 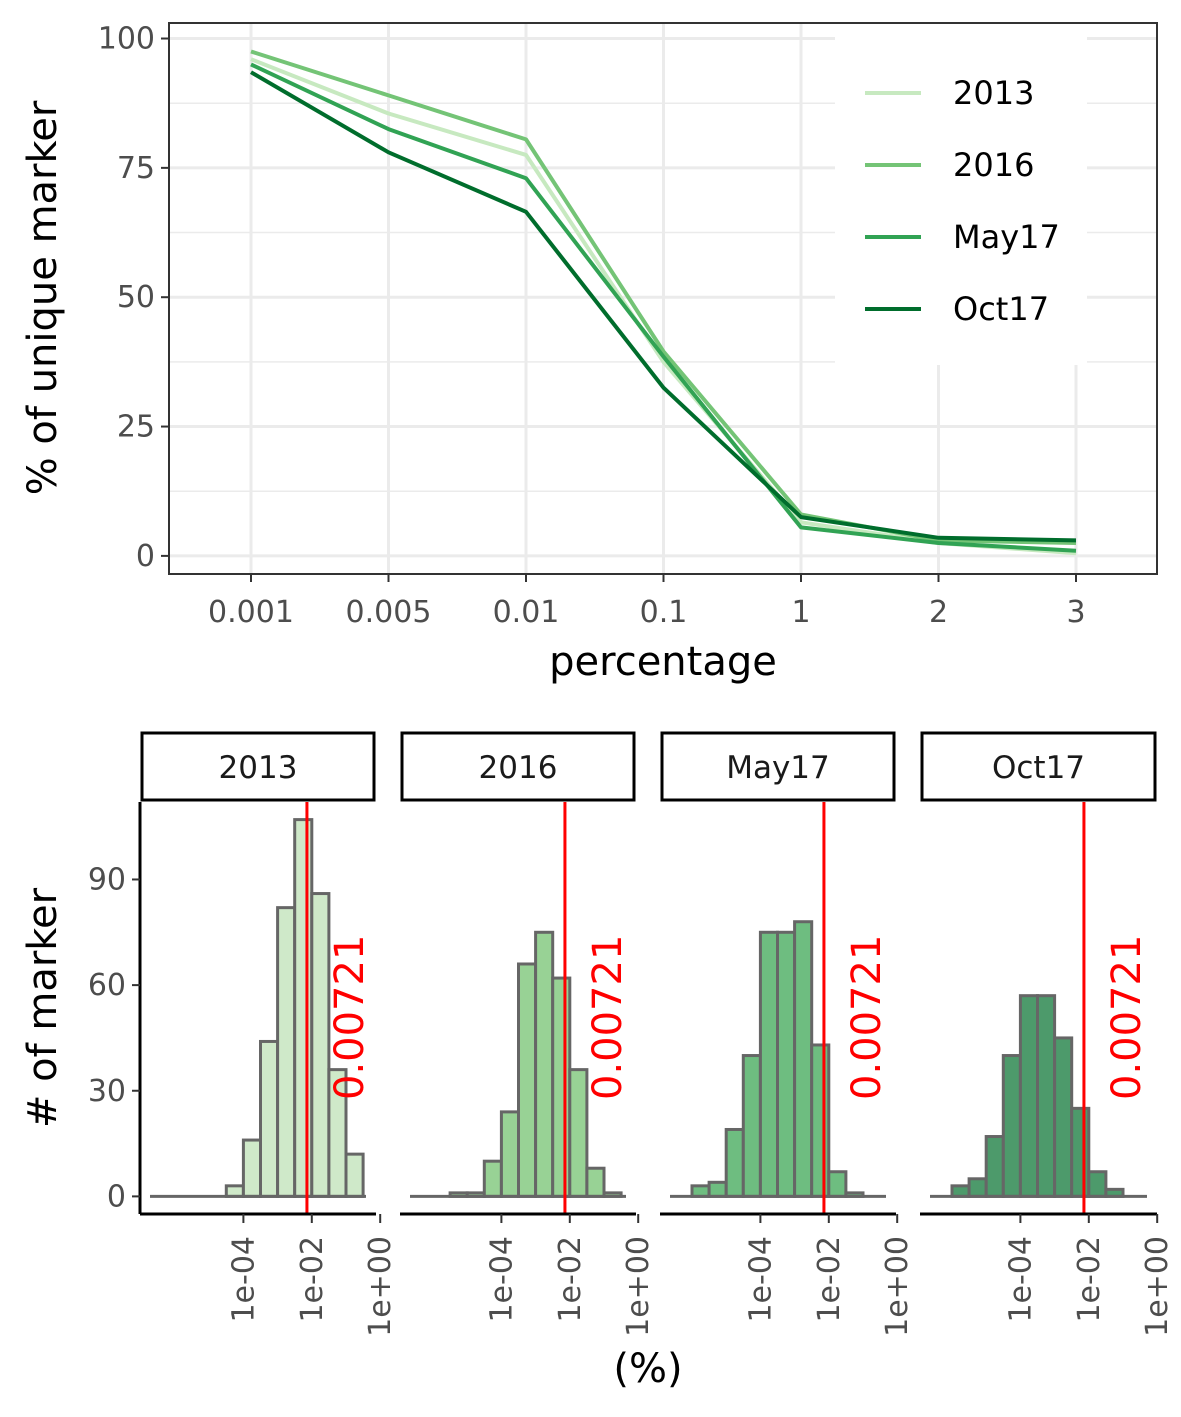 What do you see at coordinates (107, 879) in the screenshot?
I see `y-tick-label: 90` at bounding box center [107, 879].